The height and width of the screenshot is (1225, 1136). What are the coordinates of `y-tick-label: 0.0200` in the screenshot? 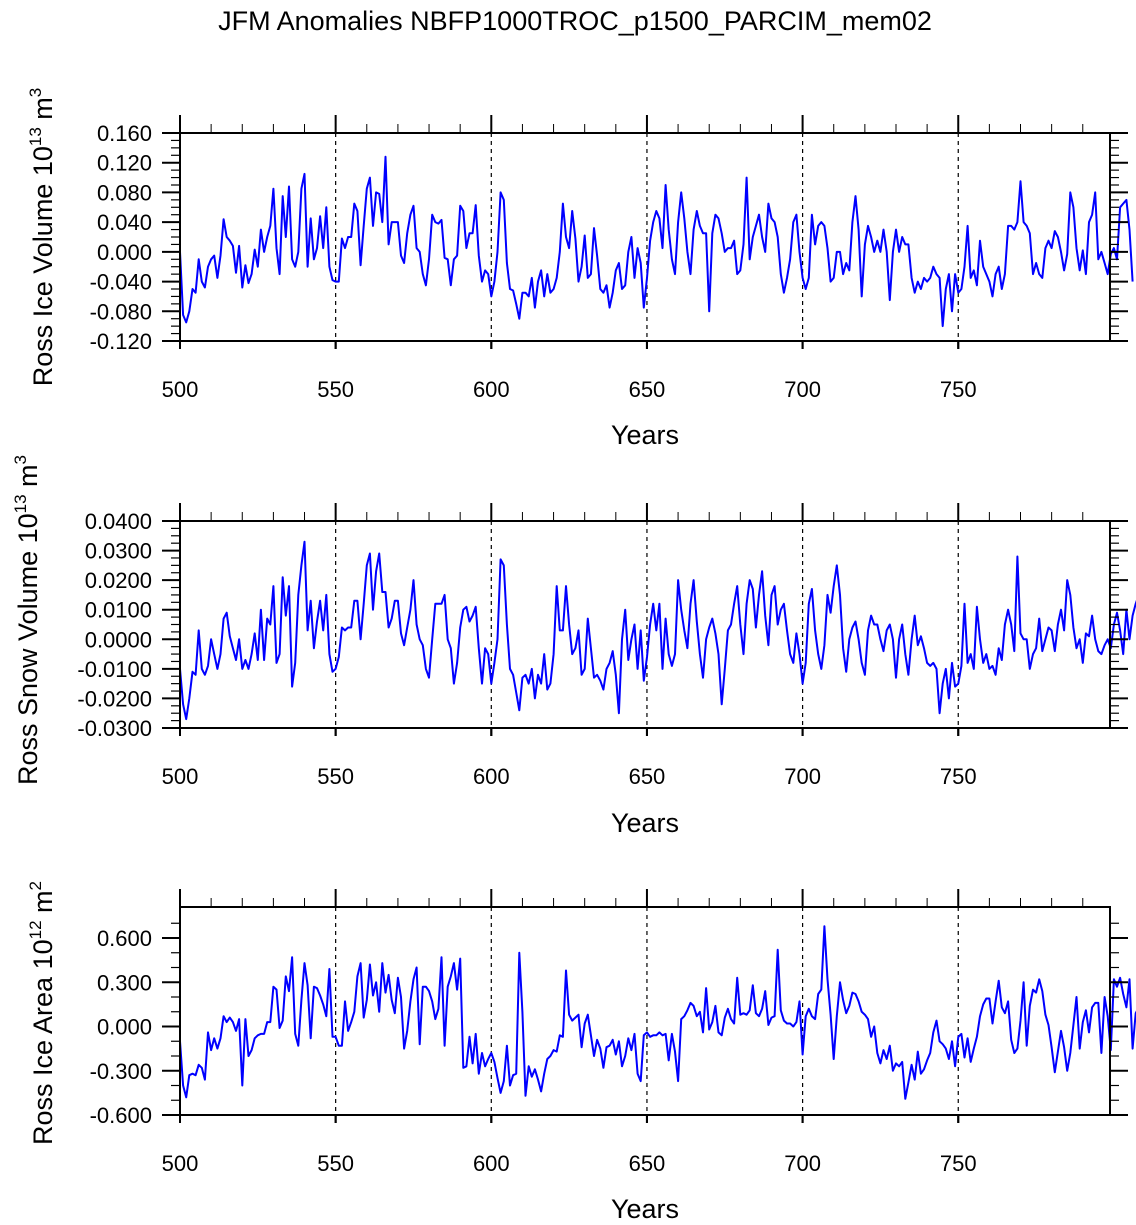 It's located at (118, 580).